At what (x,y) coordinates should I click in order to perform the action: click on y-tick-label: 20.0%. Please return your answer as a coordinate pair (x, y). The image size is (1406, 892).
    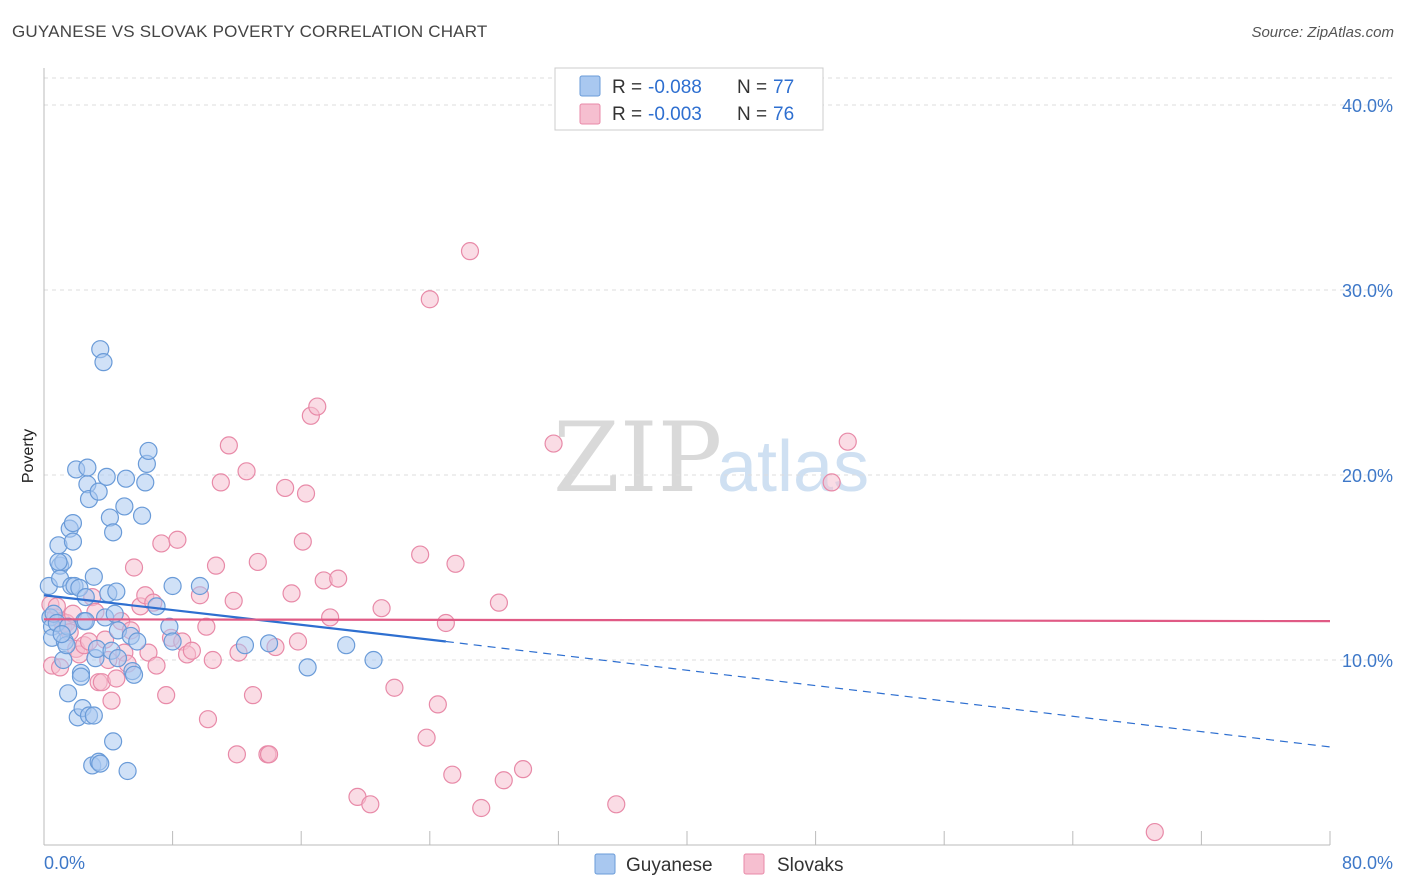
    Looking at the image, I should click on (1367, 476).